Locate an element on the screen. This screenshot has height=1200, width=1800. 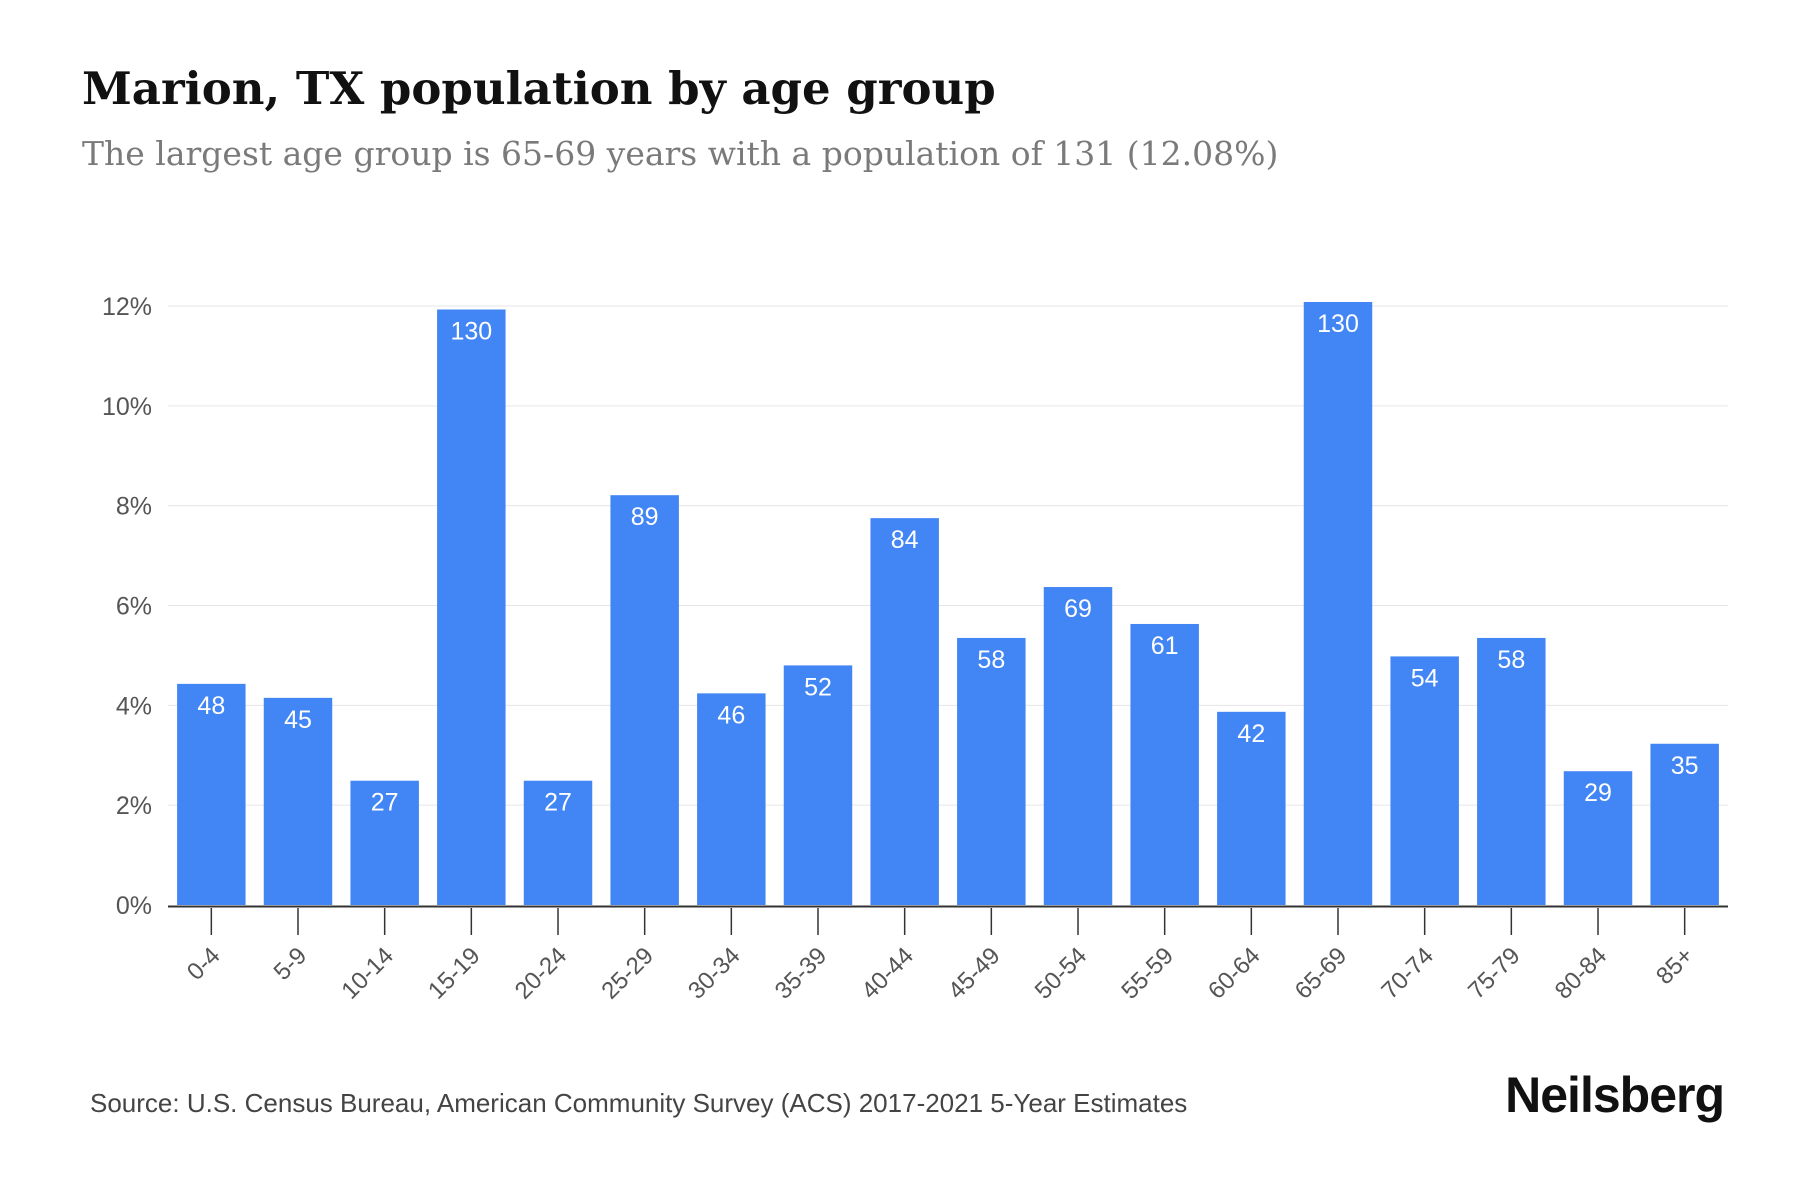
bar-value-label: 54 is located at coordinates (1425, 678).